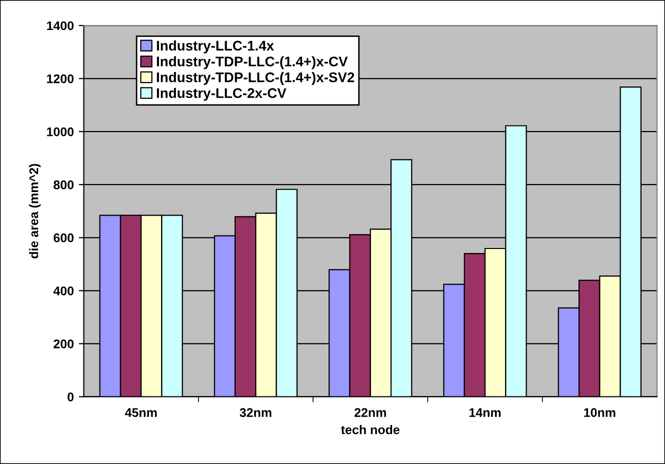  What do you see at coordinates (64, 343) in the screenshot?
I see `y-tick-label: 200` at bounding box center [64, 343].